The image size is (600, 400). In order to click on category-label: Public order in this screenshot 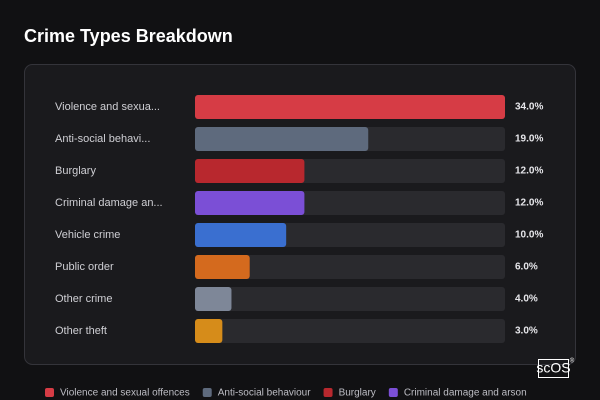, I will do `click(84, 267)`.